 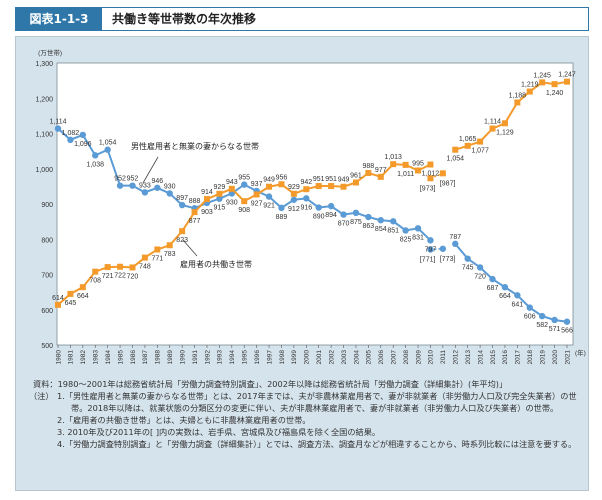 What do you see at coordinates (59, 19) in the screenshot?
I see `figure-label: 図表1-1-3` at bounding box center [59, 19].